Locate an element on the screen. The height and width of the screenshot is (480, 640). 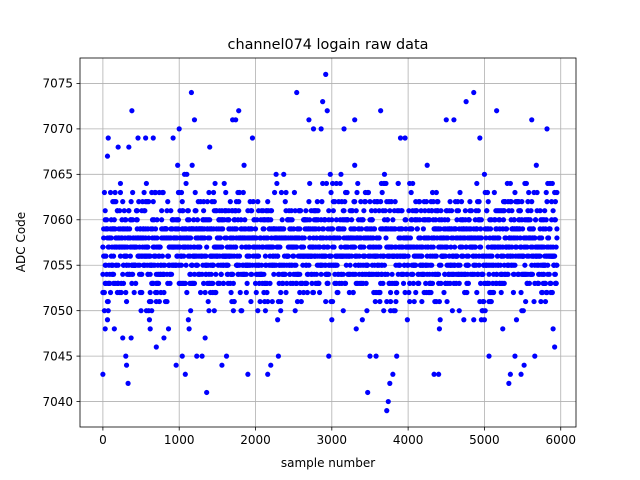
y-tick-label: 7045 is located at coordinates (57, 356).